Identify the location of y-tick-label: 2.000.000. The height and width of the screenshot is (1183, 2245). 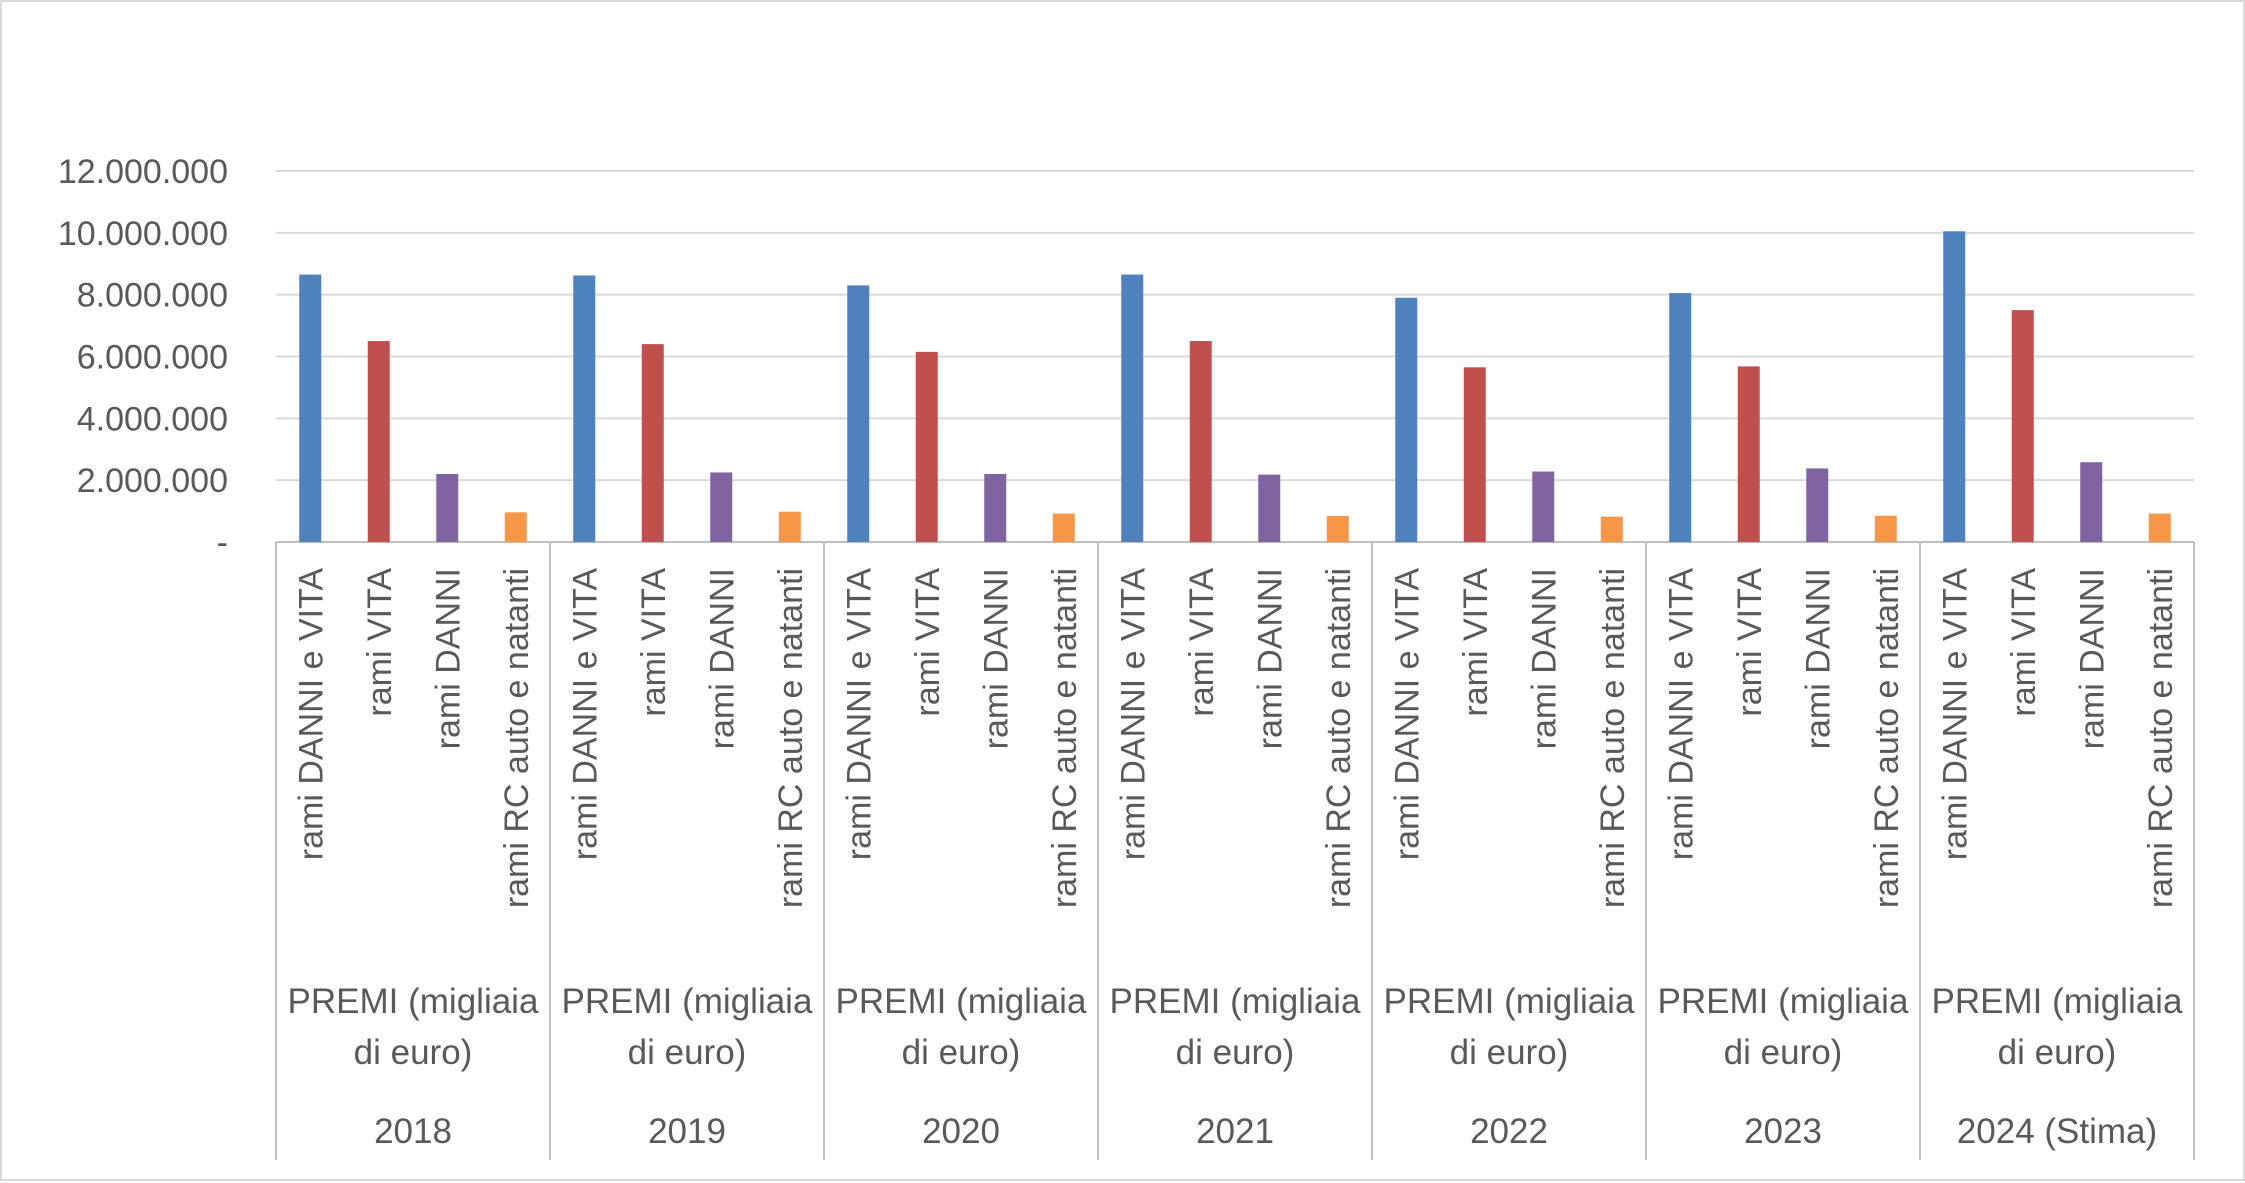
(152, 481).